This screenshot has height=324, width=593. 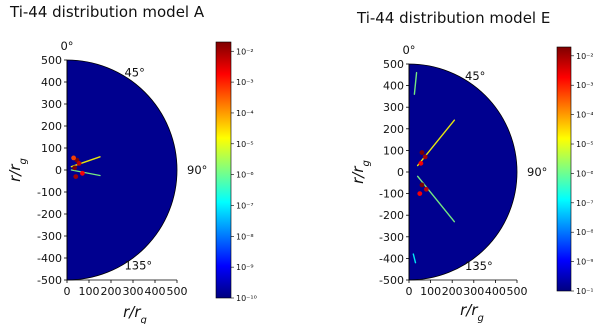 I want to click on chart-title: Ti-44 distribution model A, so click(x=107, y=12).